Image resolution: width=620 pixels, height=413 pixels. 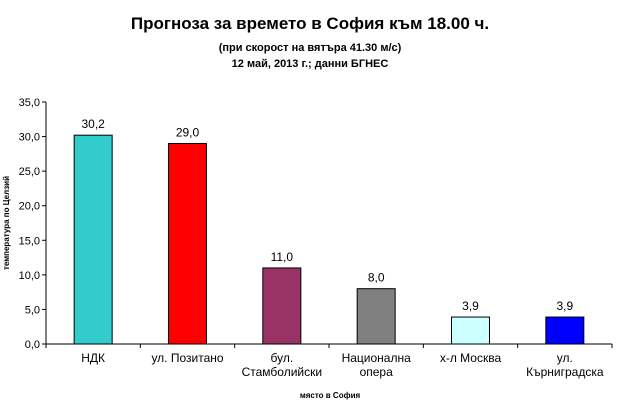 What do you see at coordinates (376, 278) in the screenshot?
I see `bar-value-label: 8,0` at bounding box center [376, 278].